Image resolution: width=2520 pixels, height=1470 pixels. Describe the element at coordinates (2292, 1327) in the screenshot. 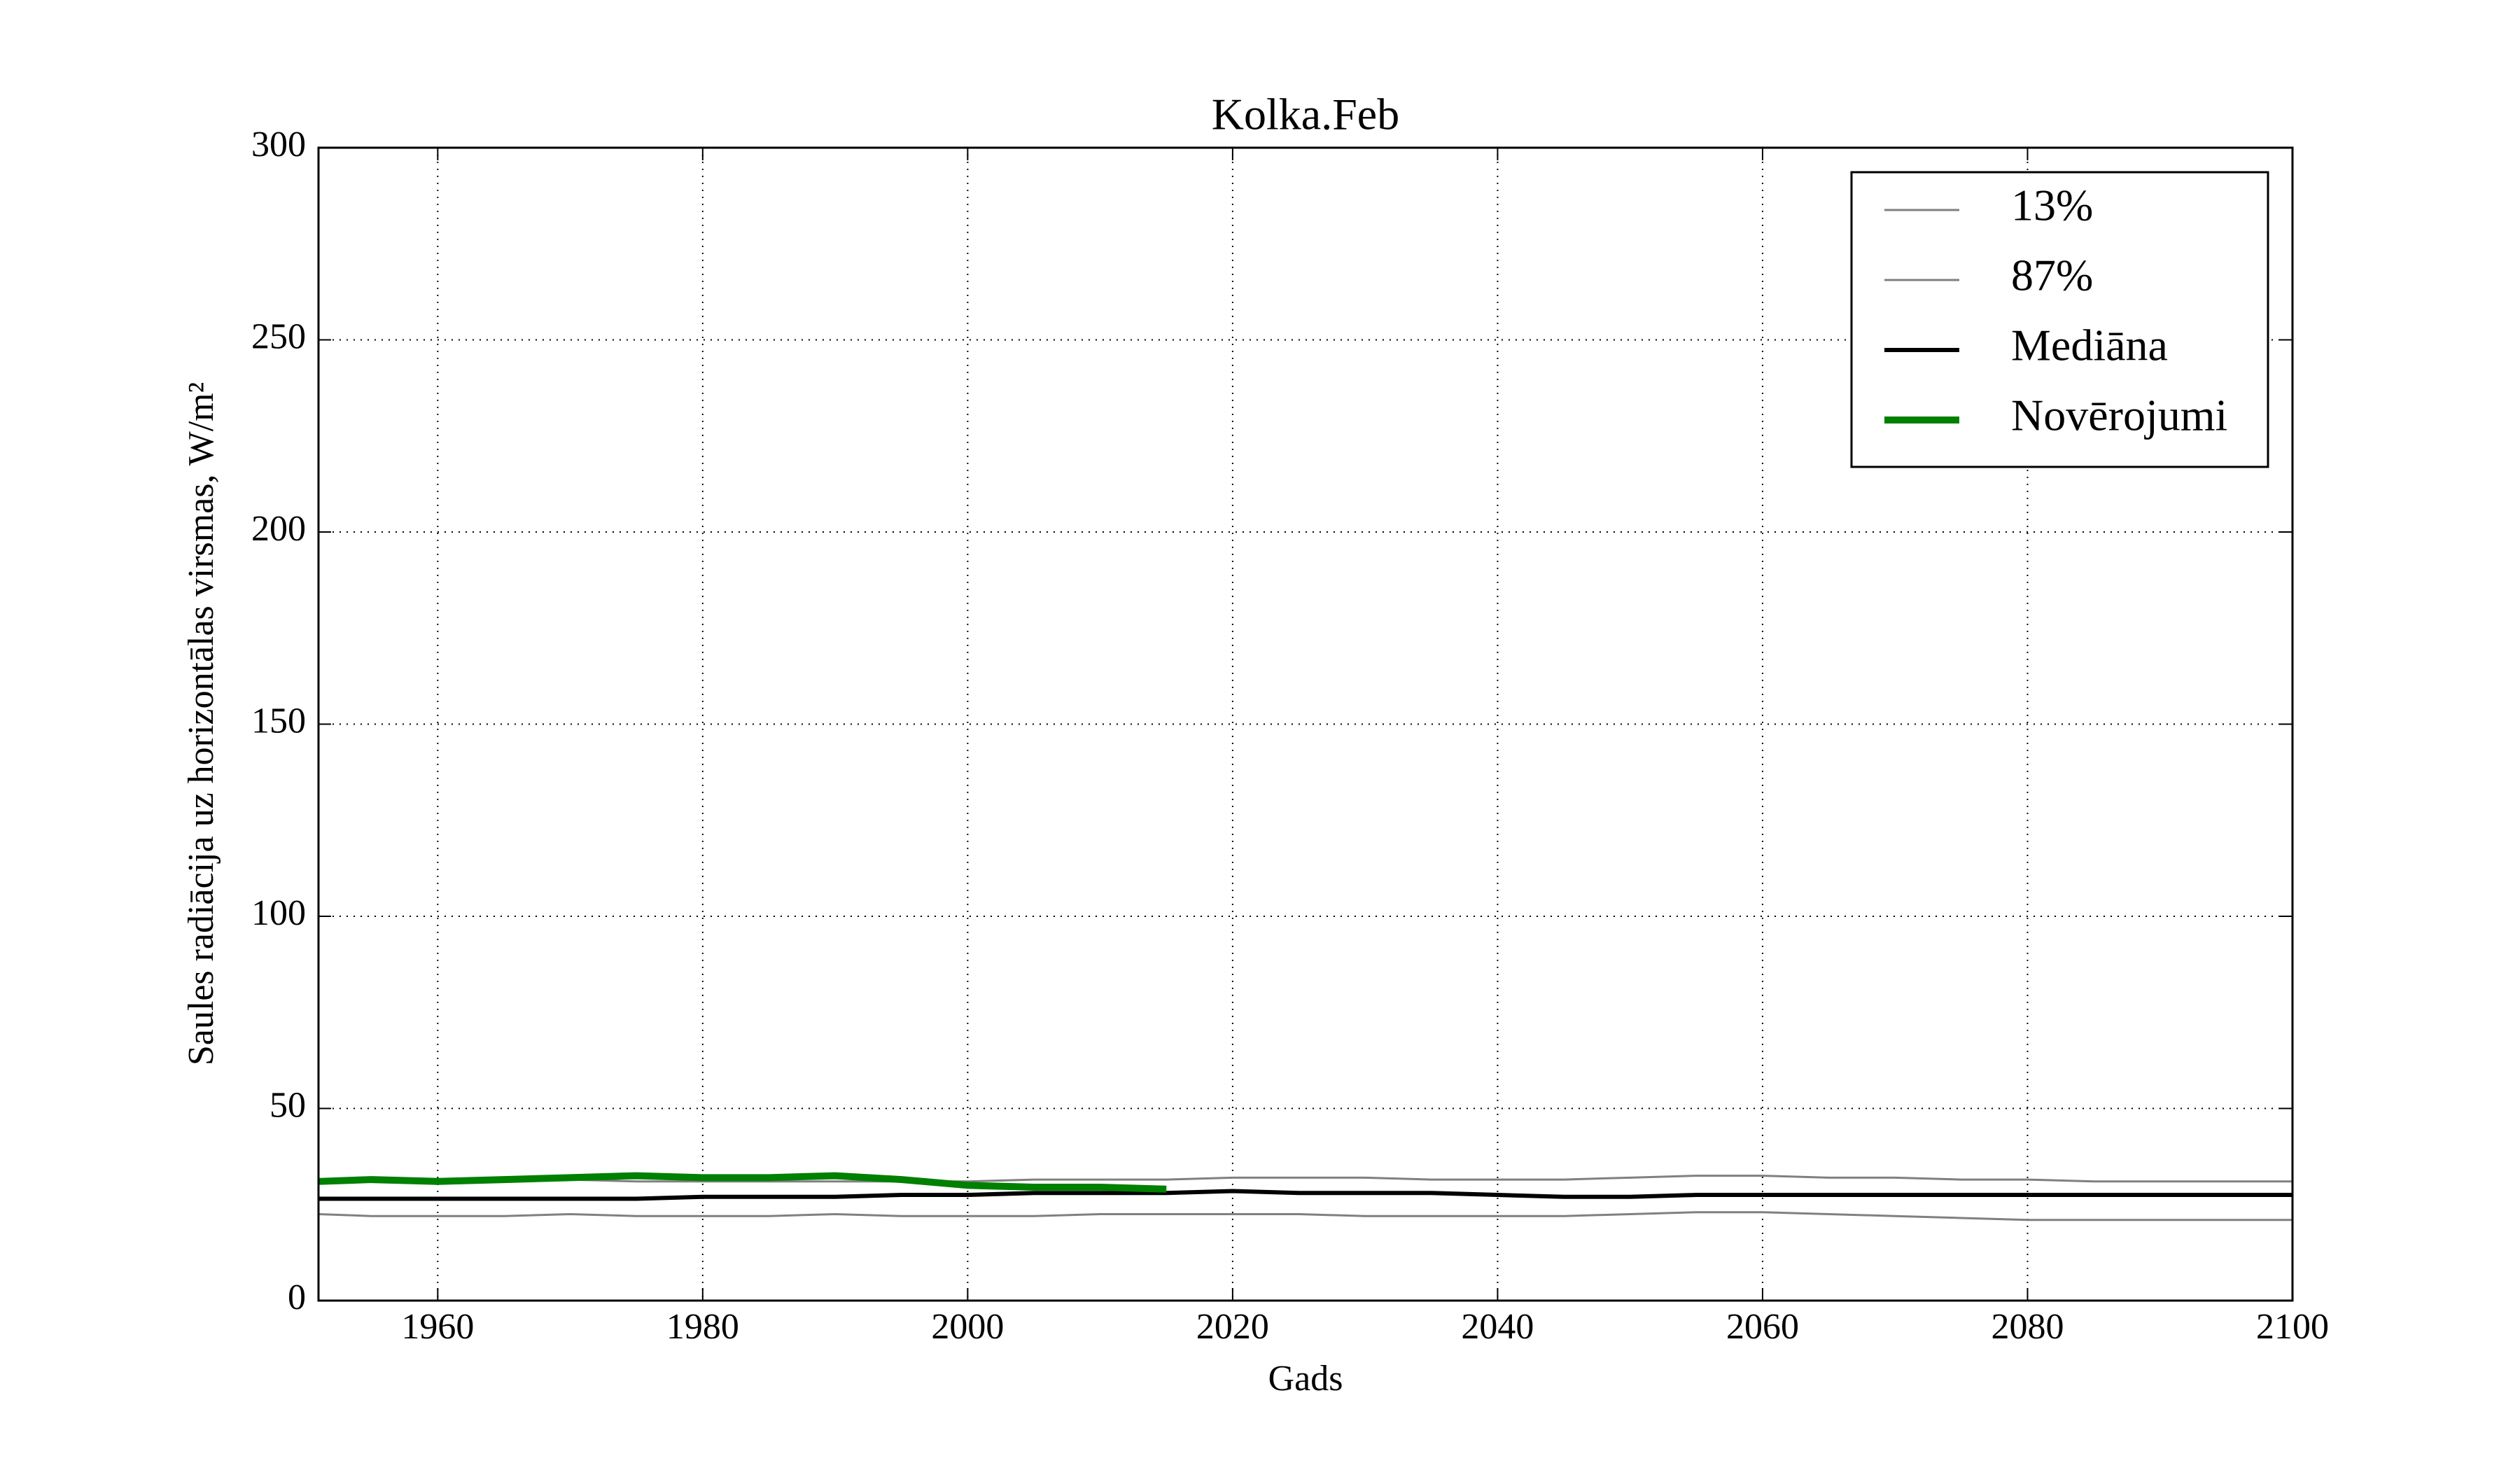

I see `x-tick-label: 2100` at that location.